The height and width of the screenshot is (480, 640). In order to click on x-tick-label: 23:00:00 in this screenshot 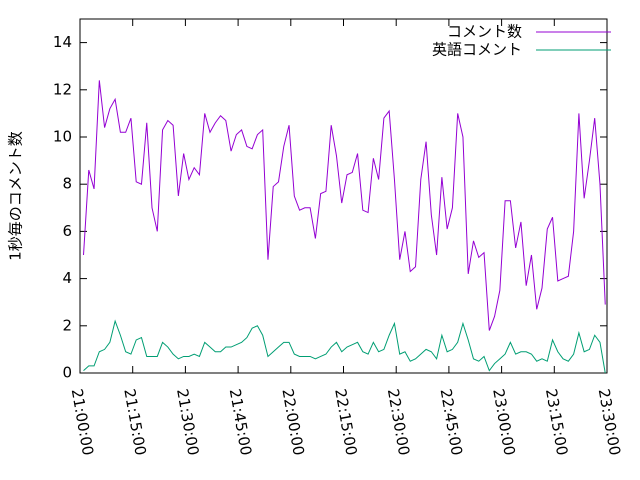, I will do `click(503, 421)`.